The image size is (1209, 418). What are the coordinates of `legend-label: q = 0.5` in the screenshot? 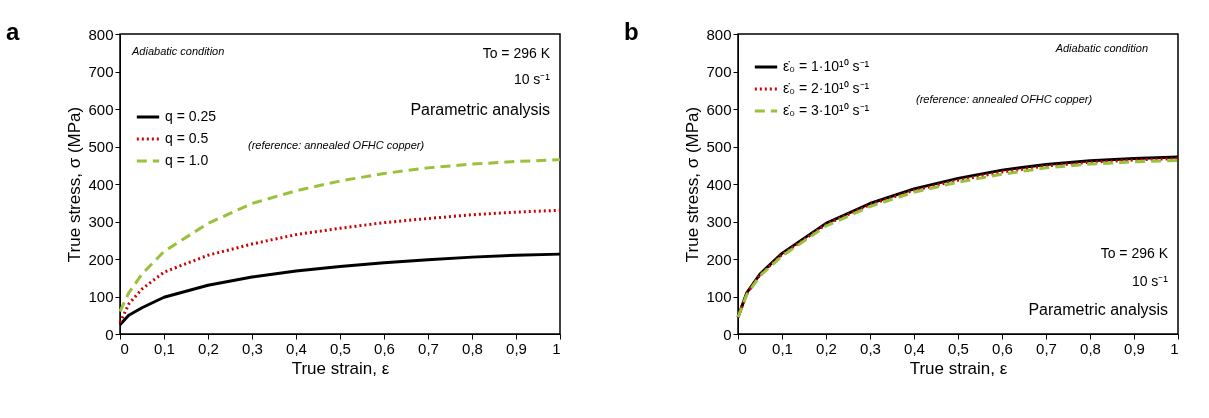 It's located at (187, 138).